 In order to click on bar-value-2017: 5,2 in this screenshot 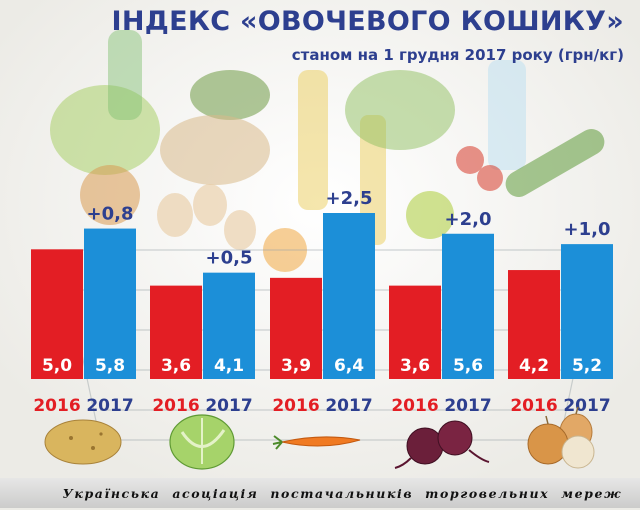, I will do `click(587, 366)`.